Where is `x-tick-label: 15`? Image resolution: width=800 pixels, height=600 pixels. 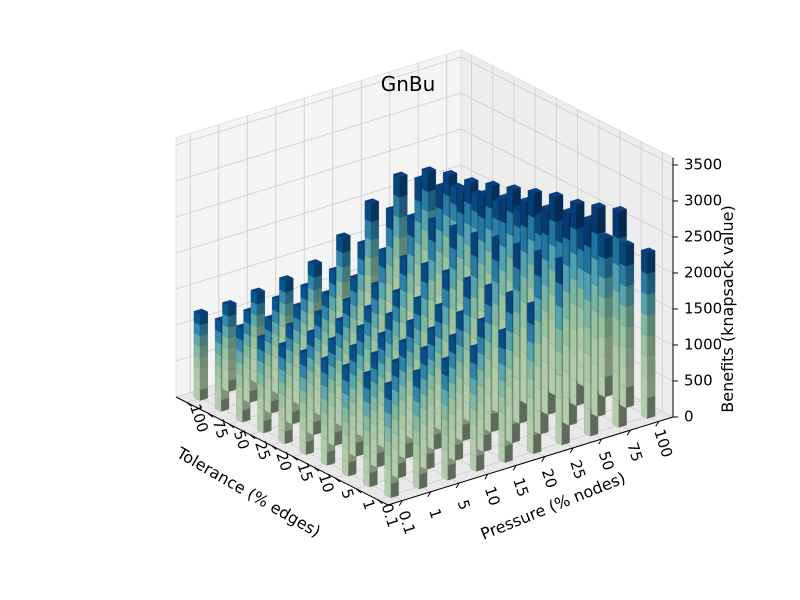
x-tick-label: 15 is located at coordinates (305, 472).